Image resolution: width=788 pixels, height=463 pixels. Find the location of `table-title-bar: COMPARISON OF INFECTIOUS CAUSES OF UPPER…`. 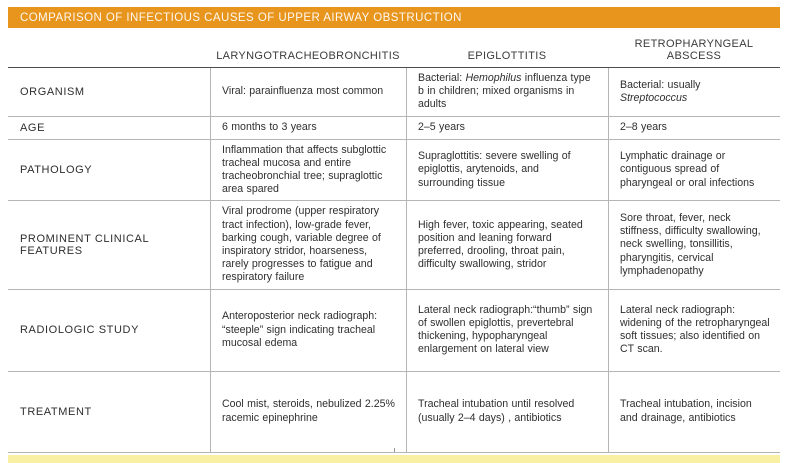

table-title-bar: COMPARISON OF INFECTIOUS CAUSES OF UPPER… is located at coordinates (394, 17).